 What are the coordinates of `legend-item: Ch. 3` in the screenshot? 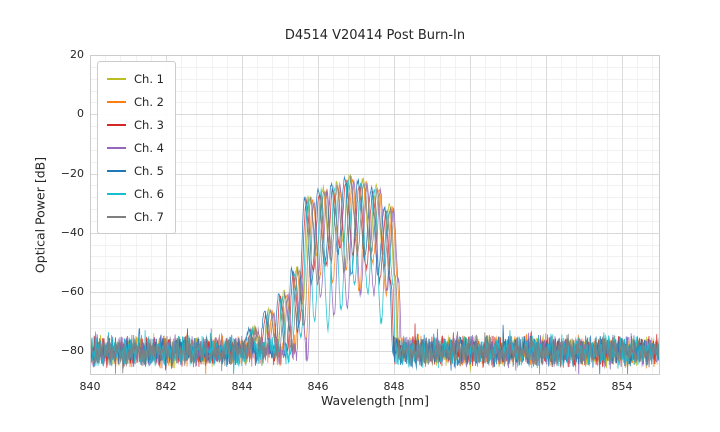 It's located at (135, 124).